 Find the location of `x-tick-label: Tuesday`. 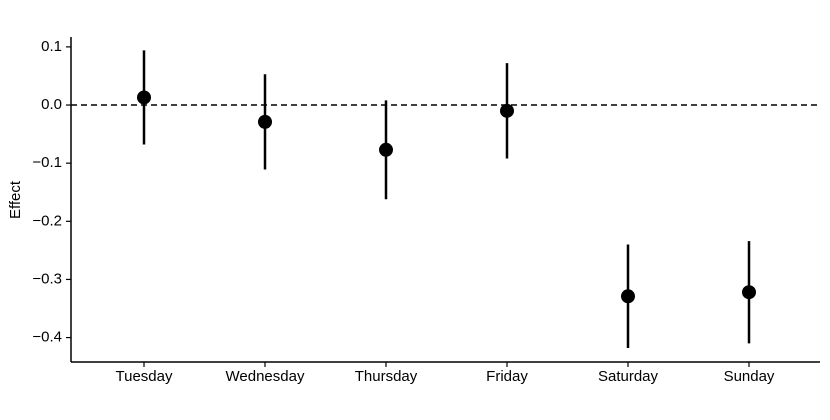

x-tick-label: Tuesday is located at coordinates (144, 376).